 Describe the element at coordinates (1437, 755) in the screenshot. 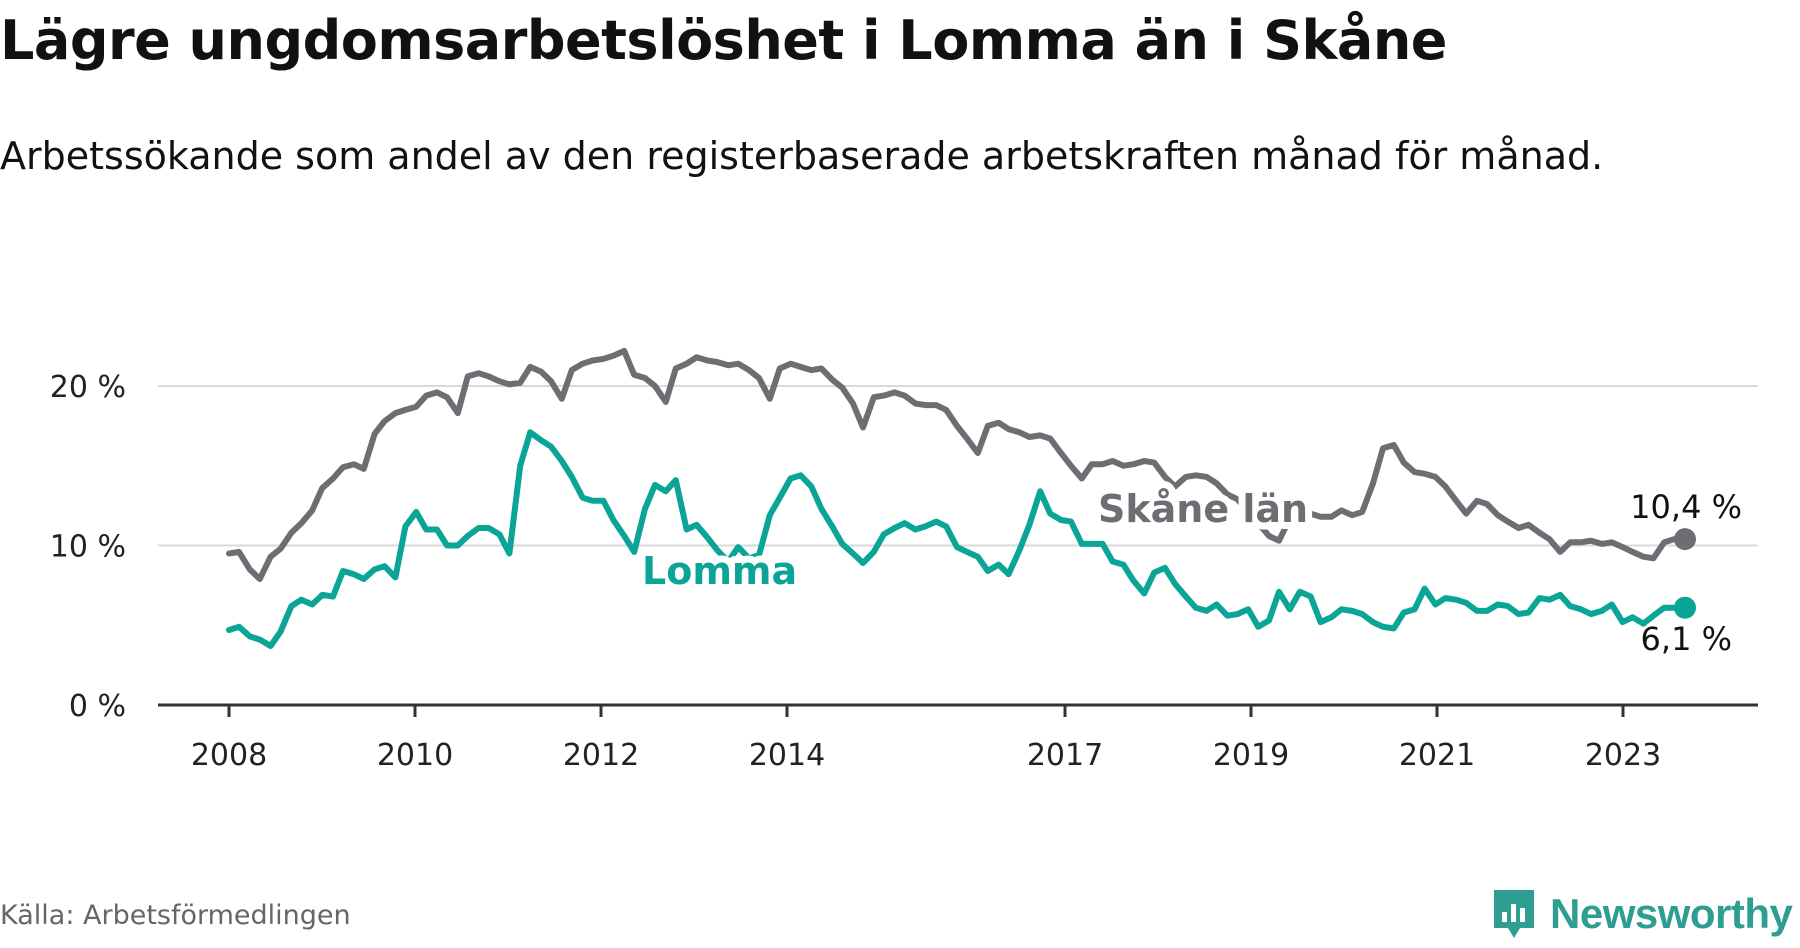

I see `x-tick-label: 2021` at that location.